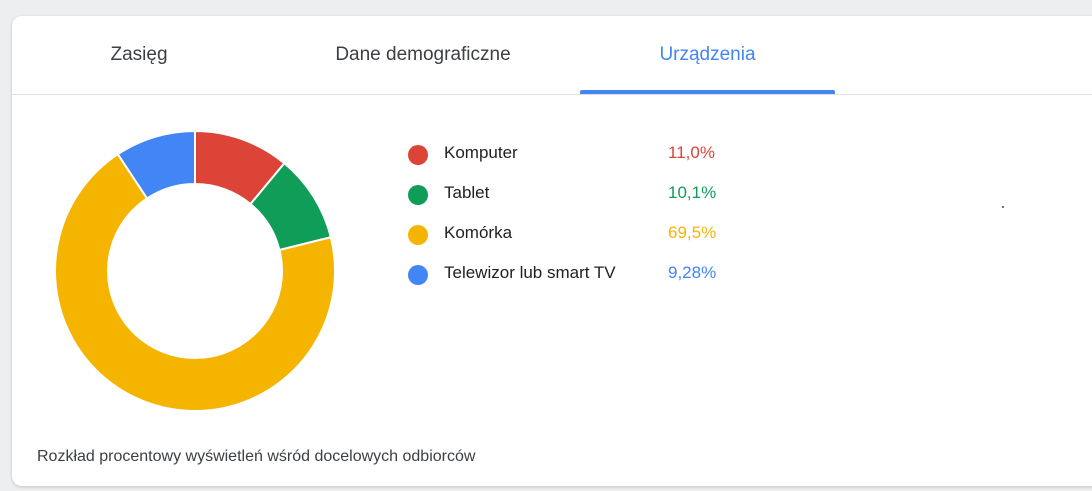 The height and width of the screenshot is (491, 1092). I want to click on legend-value-komorka: 69,5%, so click(692, 232).